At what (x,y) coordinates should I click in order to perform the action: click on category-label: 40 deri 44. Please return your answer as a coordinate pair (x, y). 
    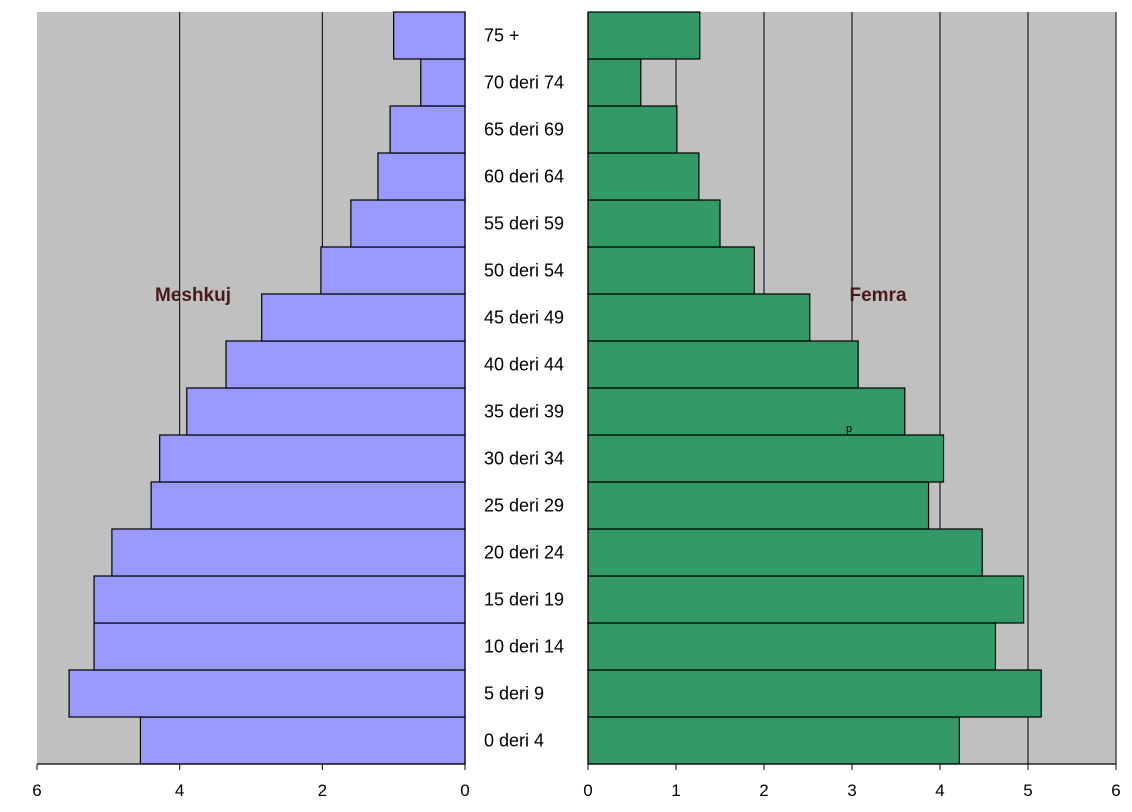
    Looking at the image, I should click on (524, 365).